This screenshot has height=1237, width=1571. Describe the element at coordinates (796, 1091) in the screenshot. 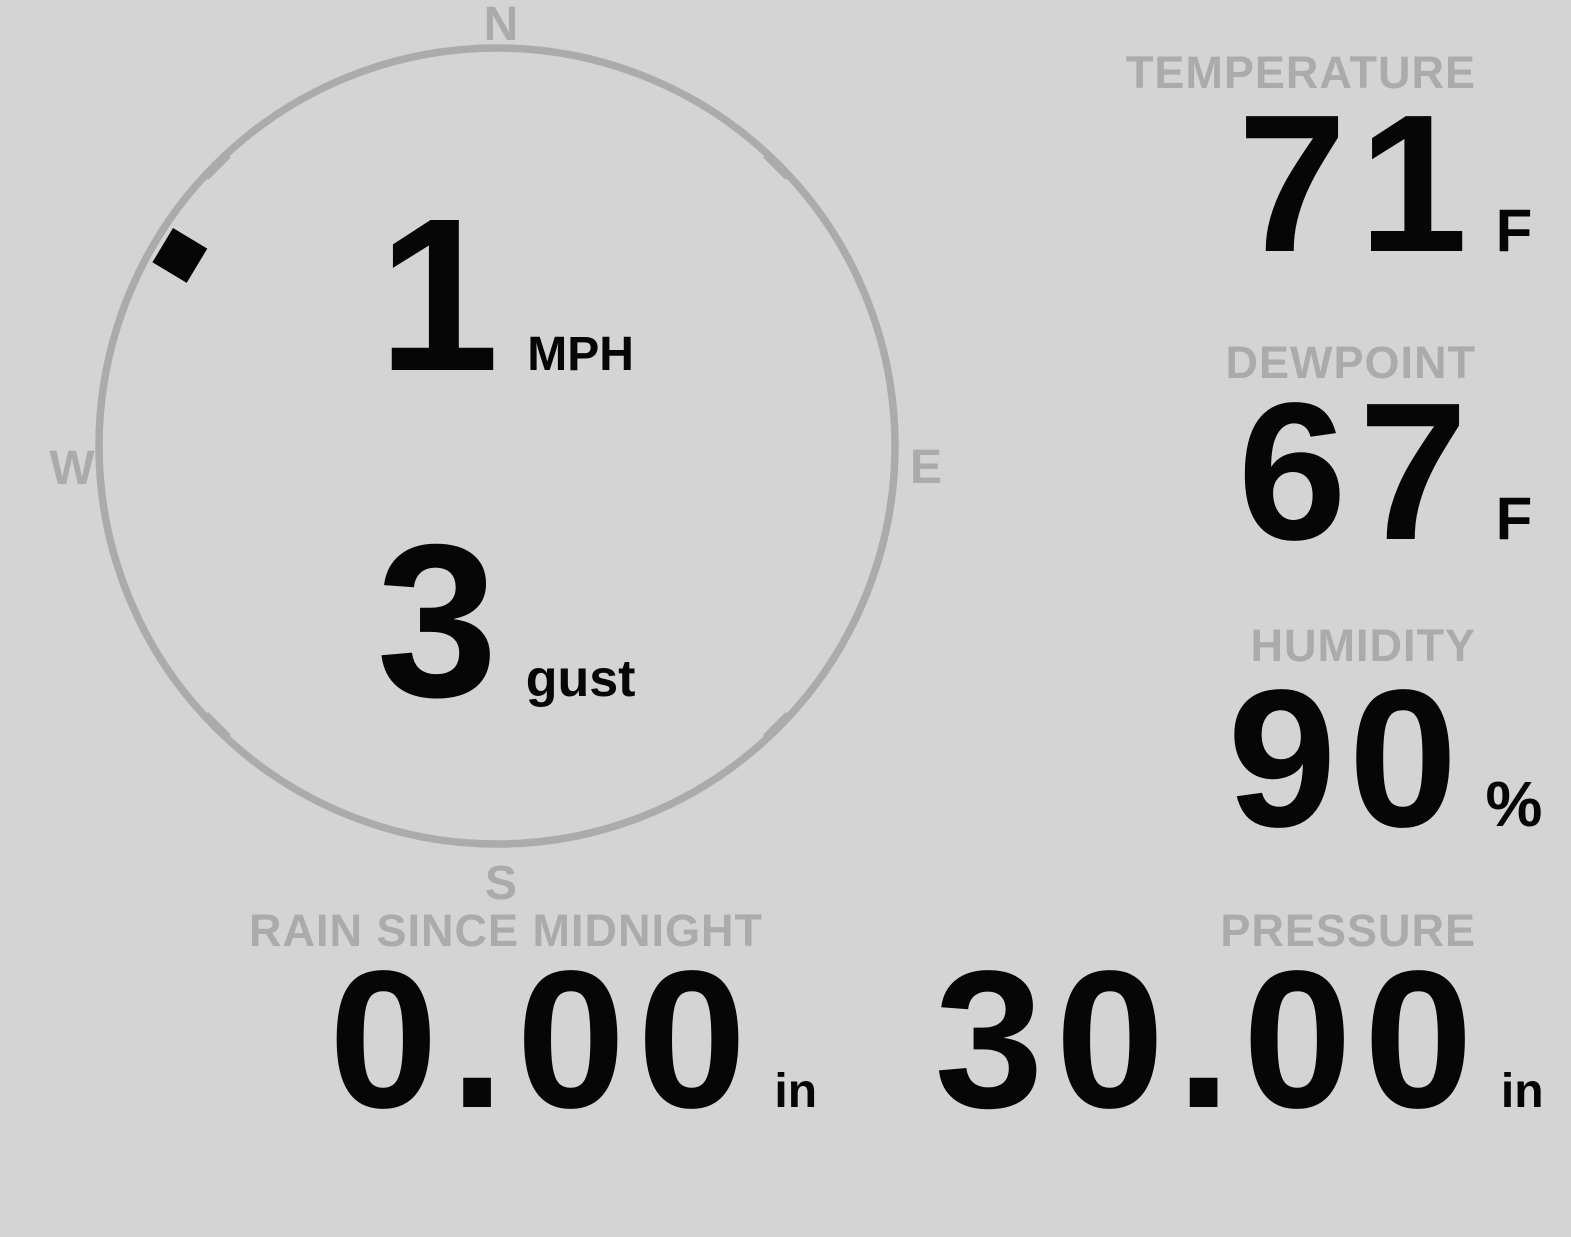

I see `rain-unit: in` at that location.